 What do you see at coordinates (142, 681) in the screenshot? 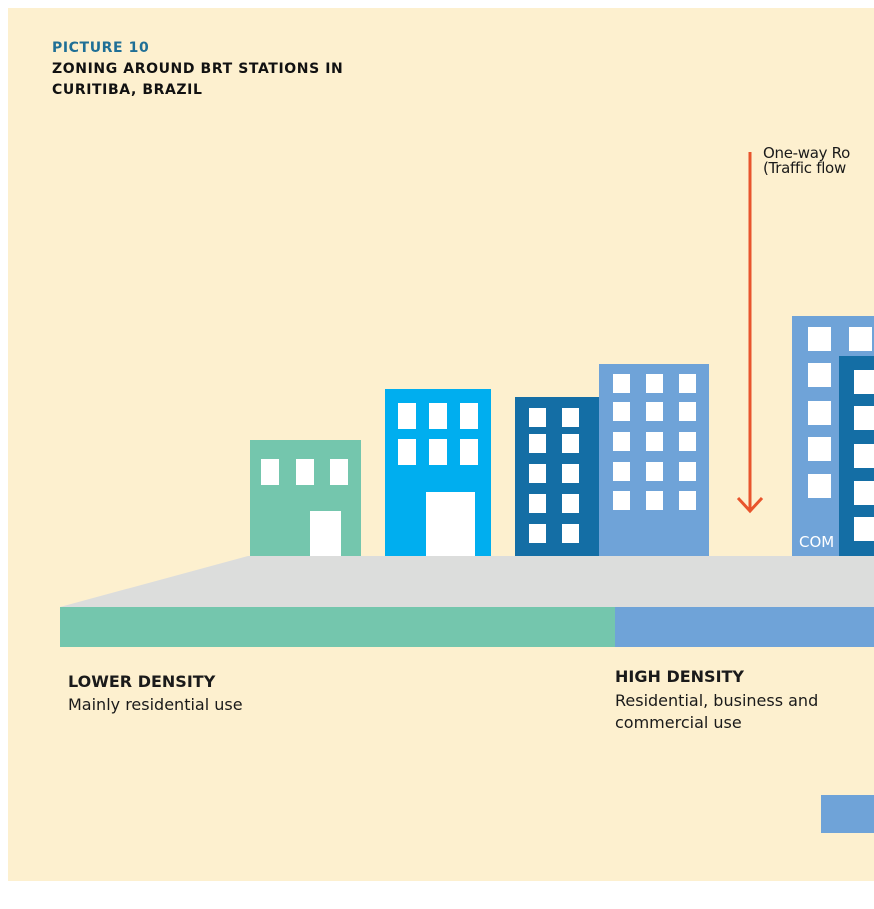
I see `lower-density-heading: LOWER DENSITY` at bounding box center [142, 681].